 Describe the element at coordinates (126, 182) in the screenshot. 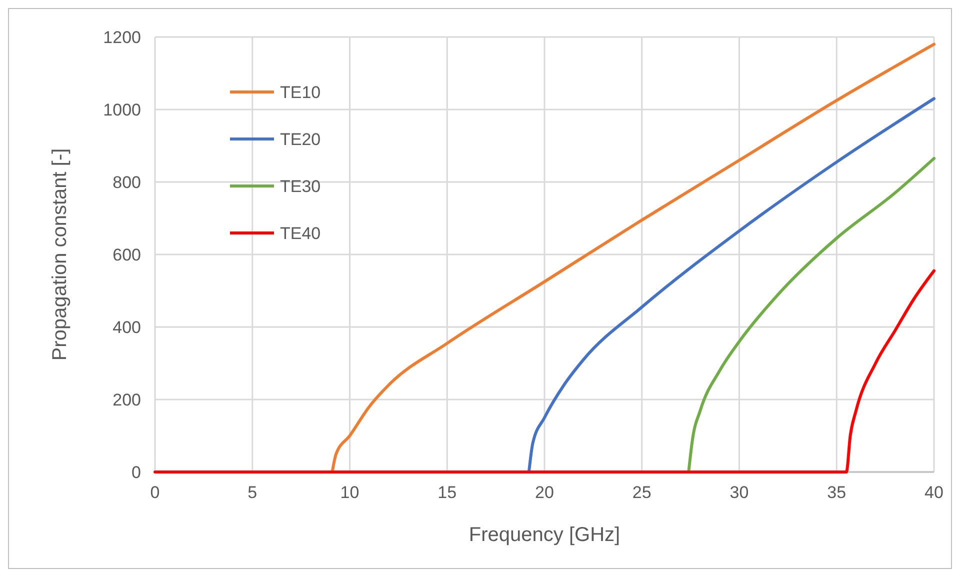

I see `y-tick-label: 800` at that location.